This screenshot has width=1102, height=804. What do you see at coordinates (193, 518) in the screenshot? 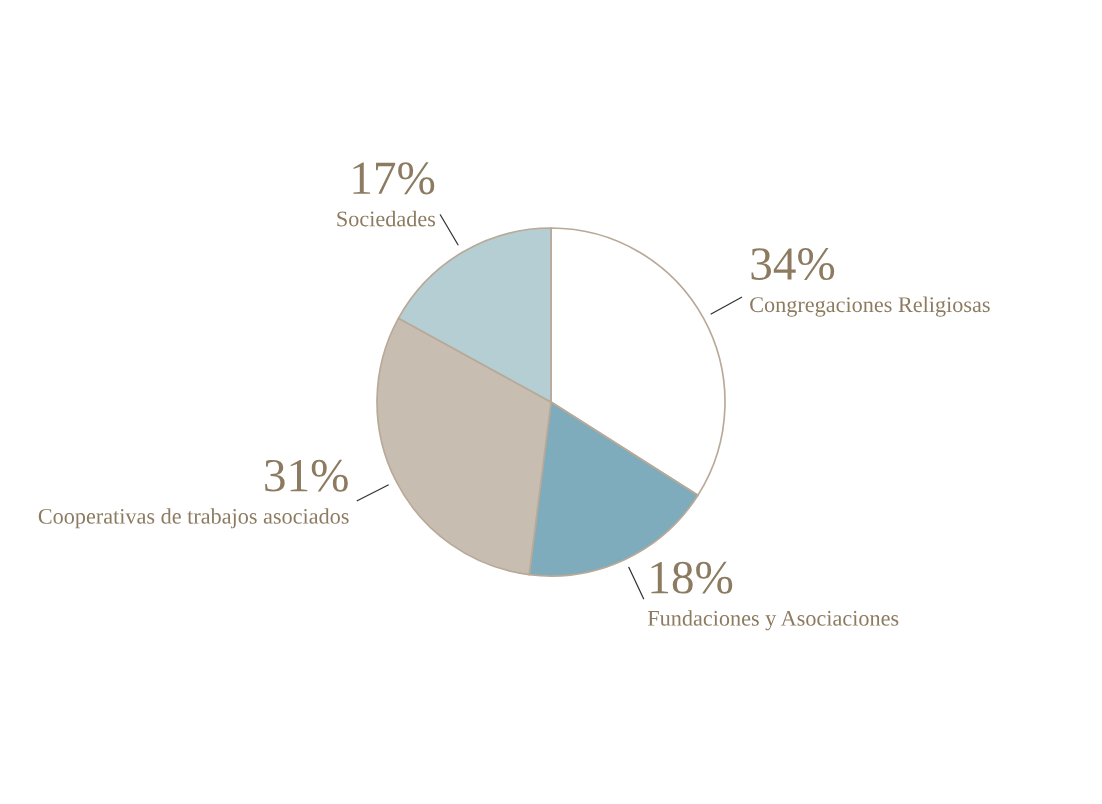
I see `slice-label: Cooperativas de trabajos asociados` at bounding box center [193, 518].